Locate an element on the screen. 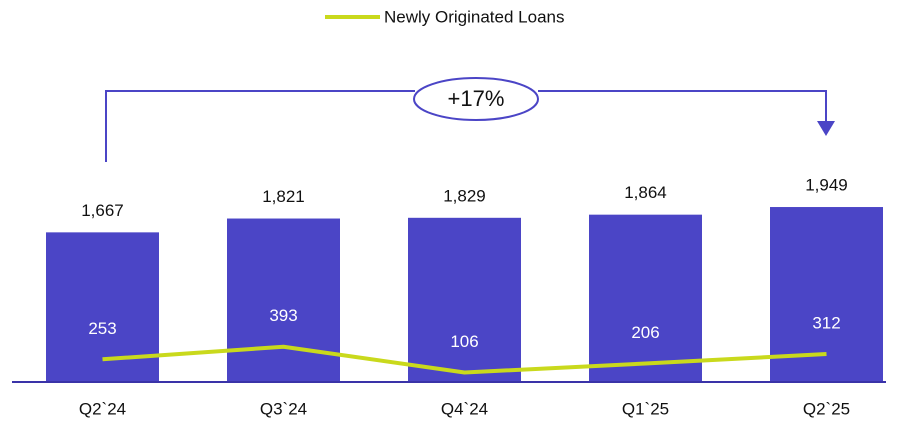 The image size is (898, 422). bar-value-label: 1,821 is located at coordinates (283, 196).